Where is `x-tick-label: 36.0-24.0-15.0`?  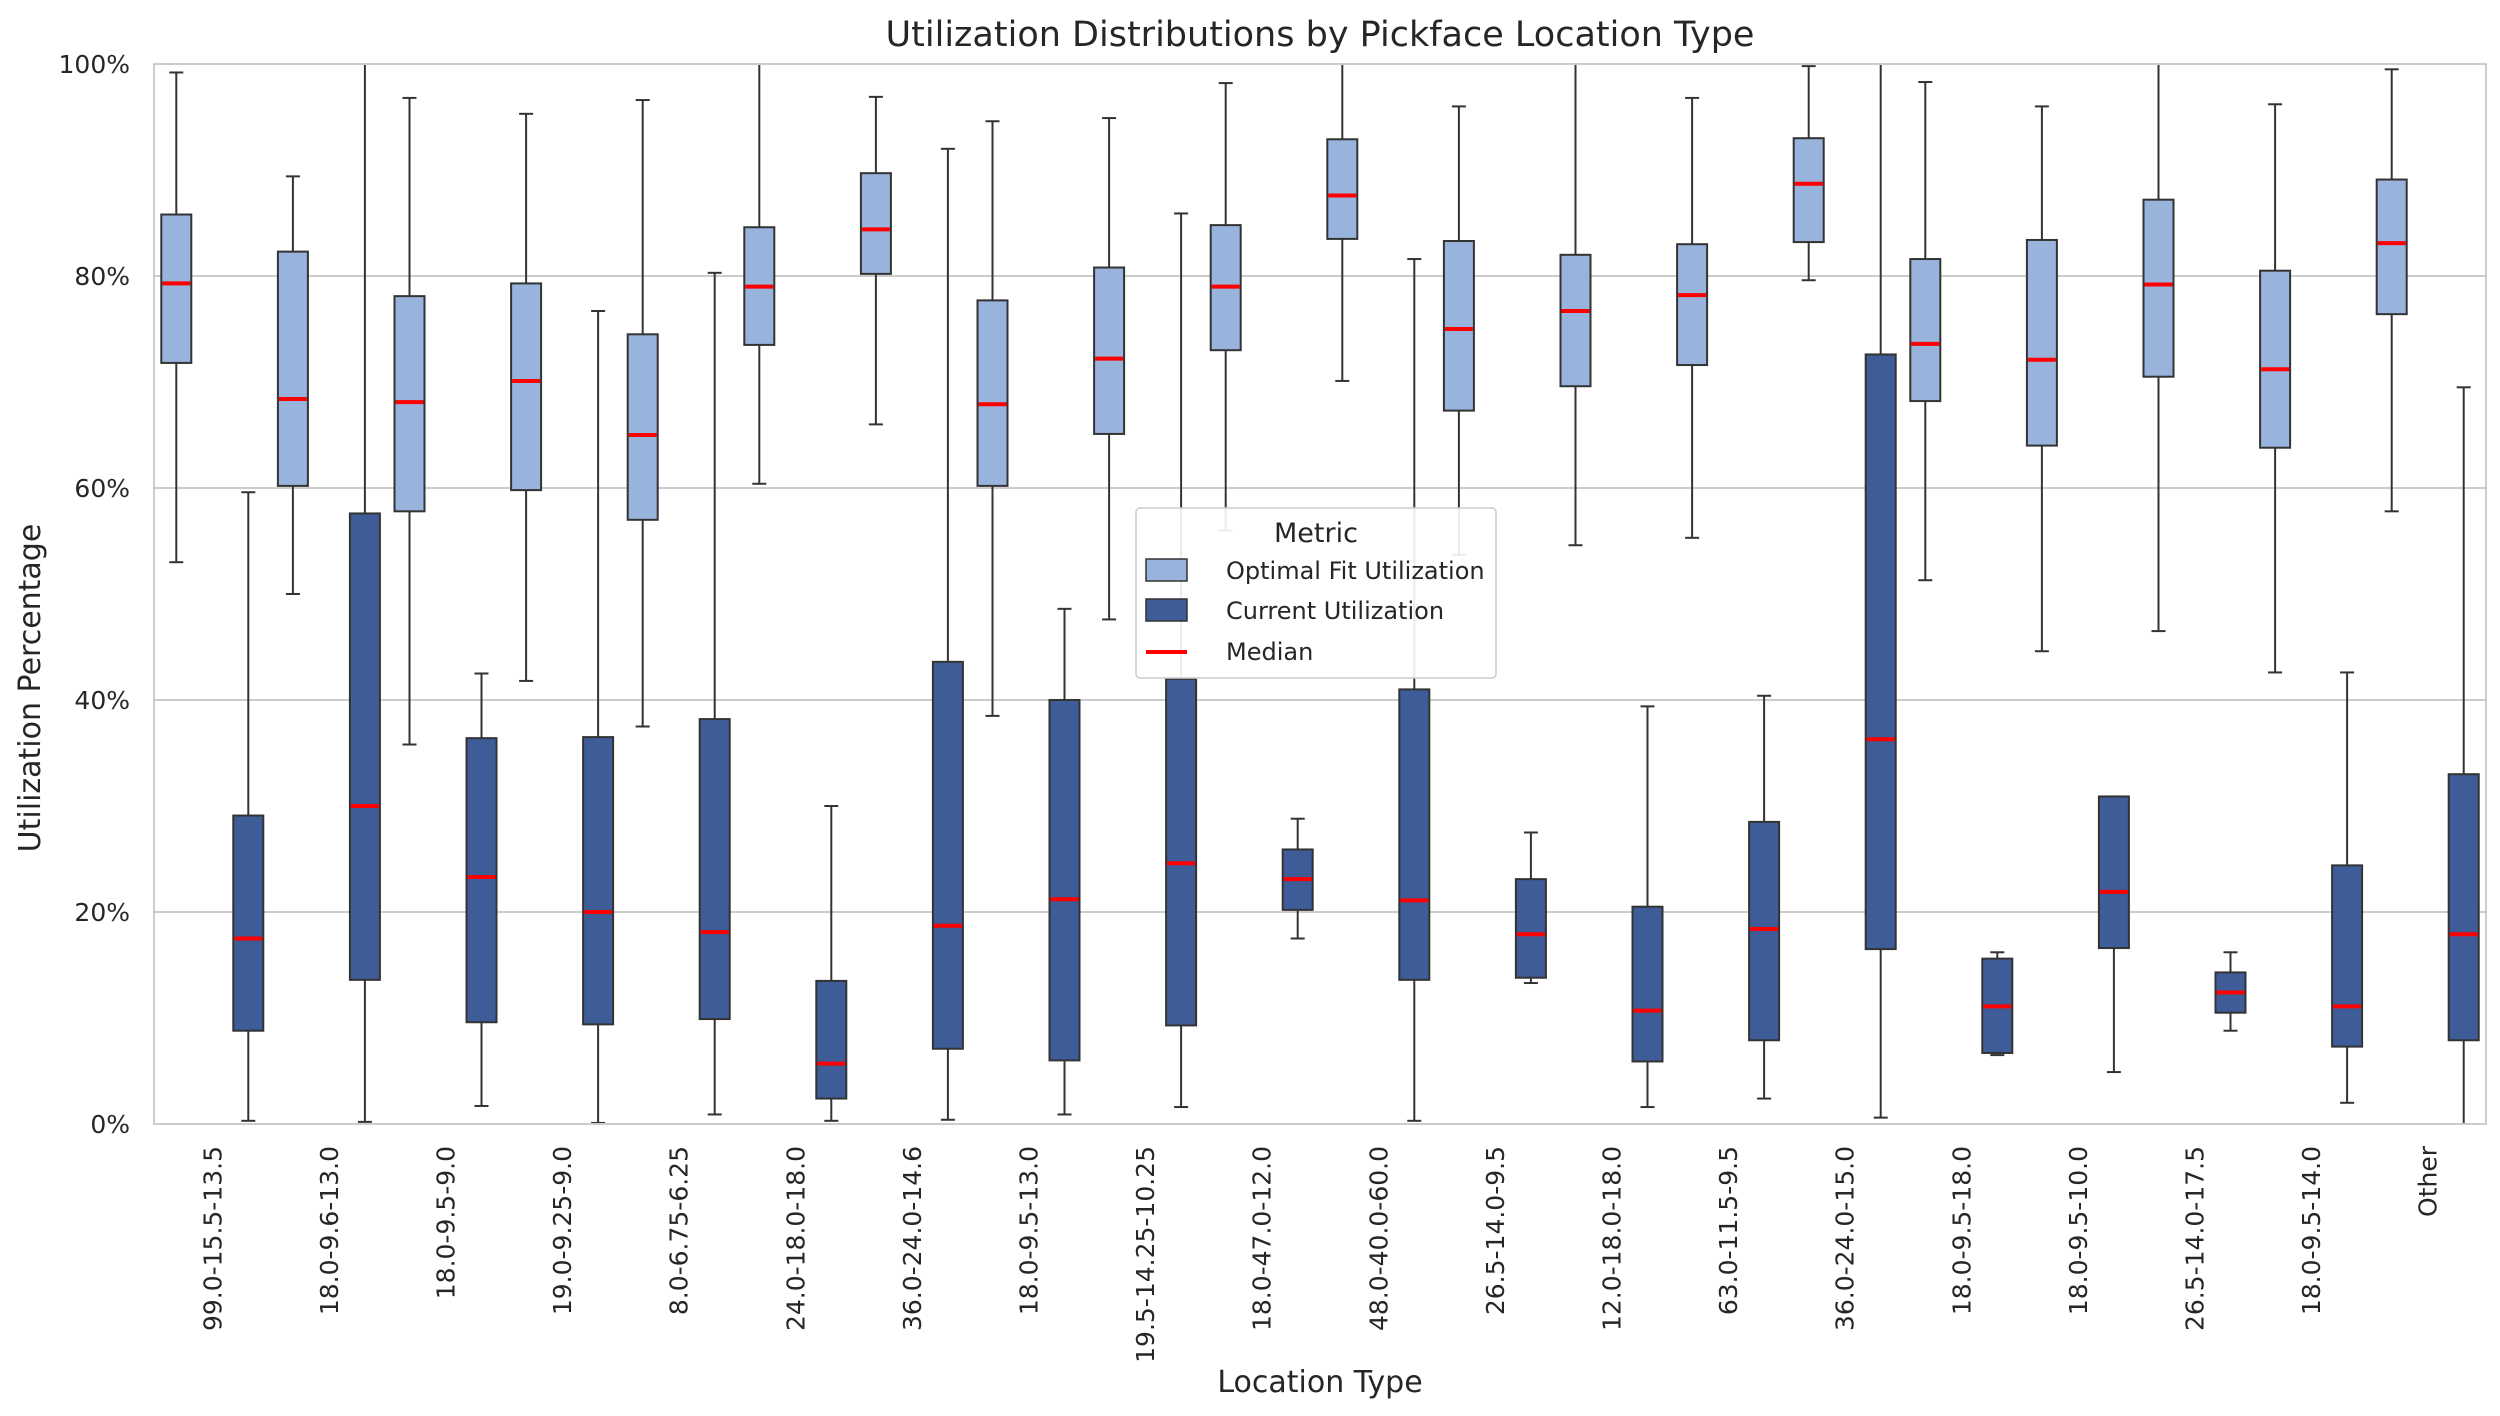 x-tick-label: 36.0-24.0-15.0 is located at coordinates (1845, 1238).